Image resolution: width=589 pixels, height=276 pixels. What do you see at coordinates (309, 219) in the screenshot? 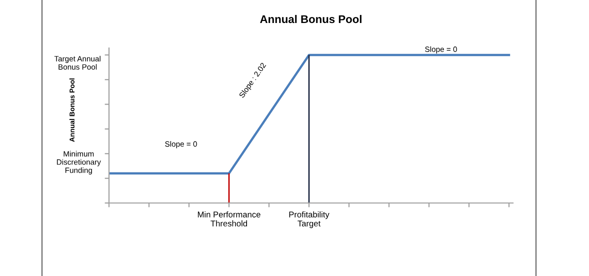
I see `x-tick-label: Profitability Target` at bounding box center [309, 219].